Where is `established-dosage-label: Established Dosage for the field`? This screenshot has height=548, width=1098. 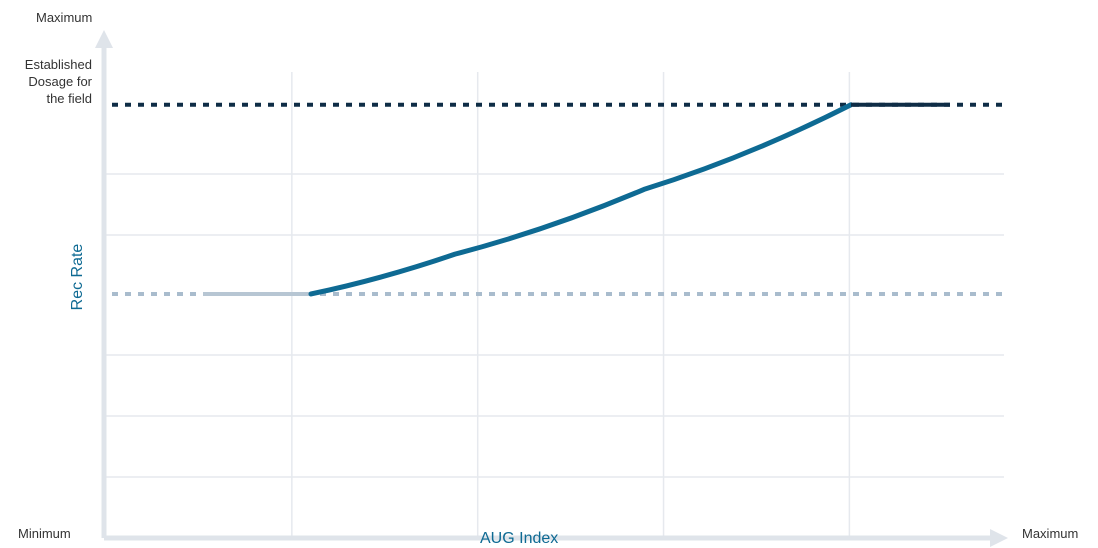
established-dosage-label: Established Dosage for the field is located at coordinates (58, 81).